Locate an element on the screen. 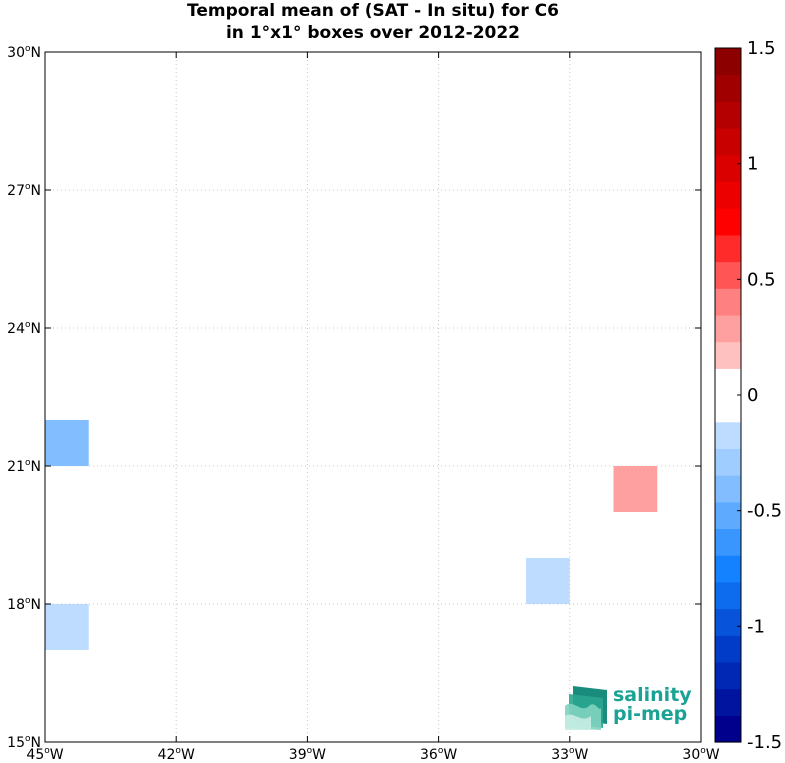 This screenshot has height=763, width=785. y-tick-label: 30oN is located at coordinates (24, 52).